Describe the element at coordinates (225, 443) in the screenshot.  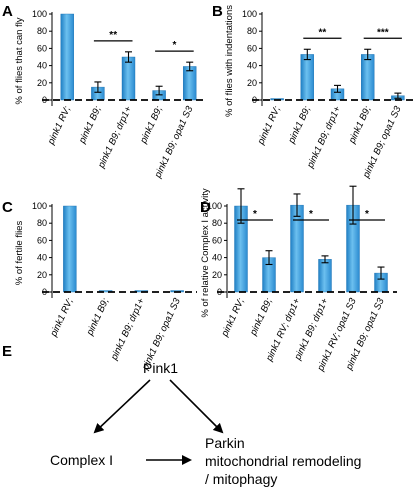
I see `diagram-node-parkin: Parkin` at that location.